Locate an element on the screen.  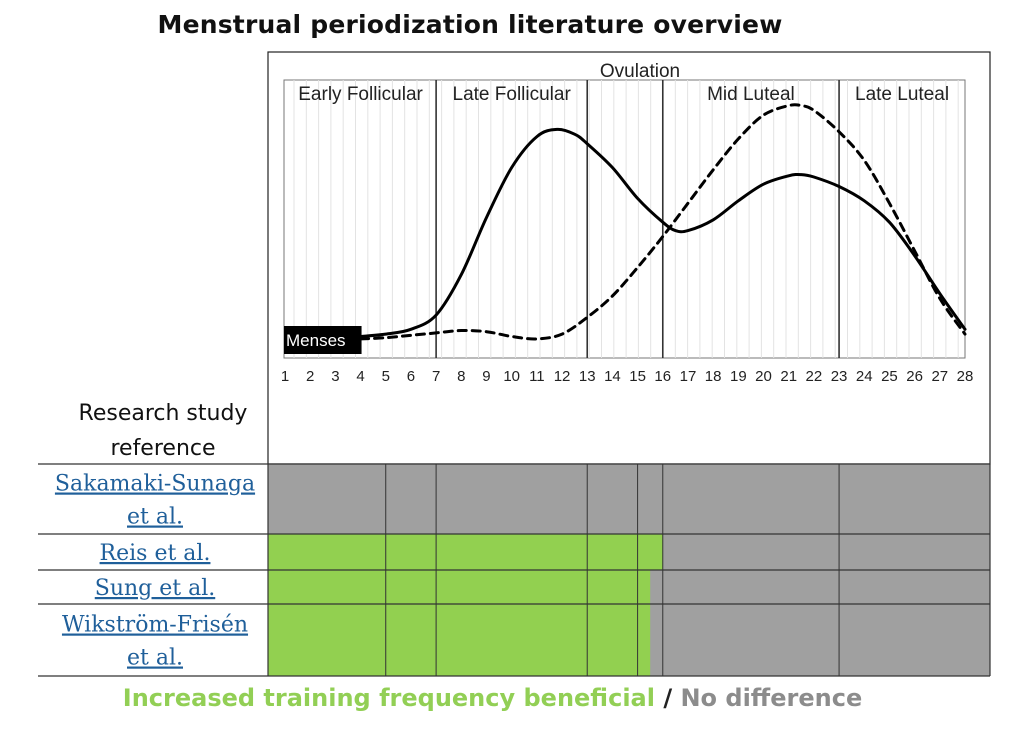
x-tick-label-21: 21 is located at coordinates (788, 376).